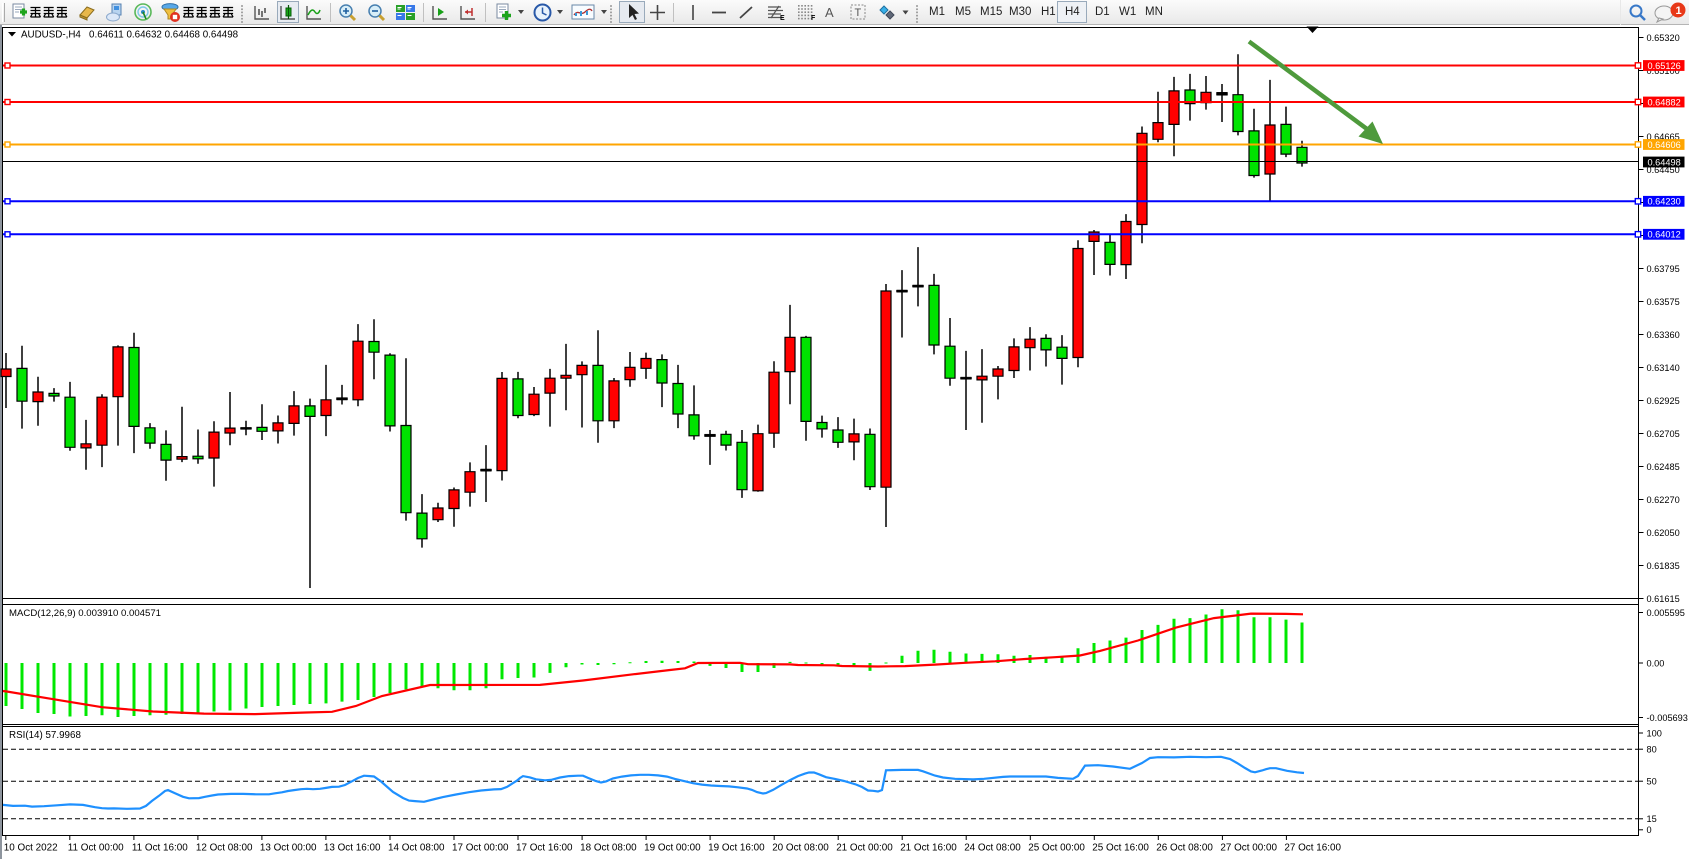 The width and height of the screenshot is (1689, 859). What do you see at coordinates (1663, 137) in the screenshot?
I see `svg-text: 0.64665` at bounding box center [1663, 137].